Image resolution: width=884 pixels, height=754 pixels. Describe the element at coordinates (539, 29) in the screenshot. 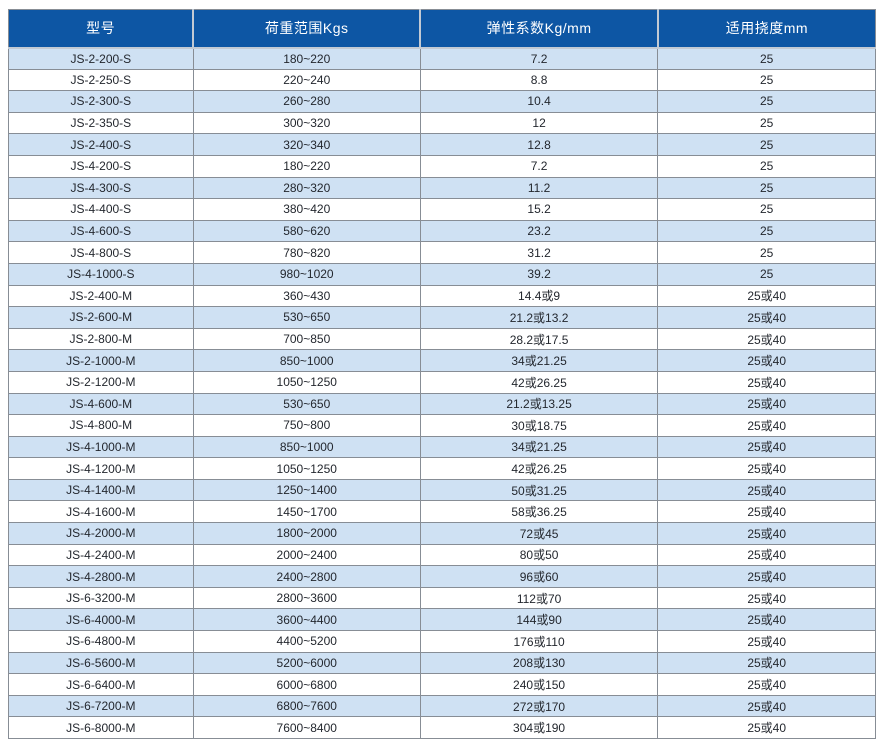

I see `column-header-spring-rate: 弹性系数Kg/mm` at that location.